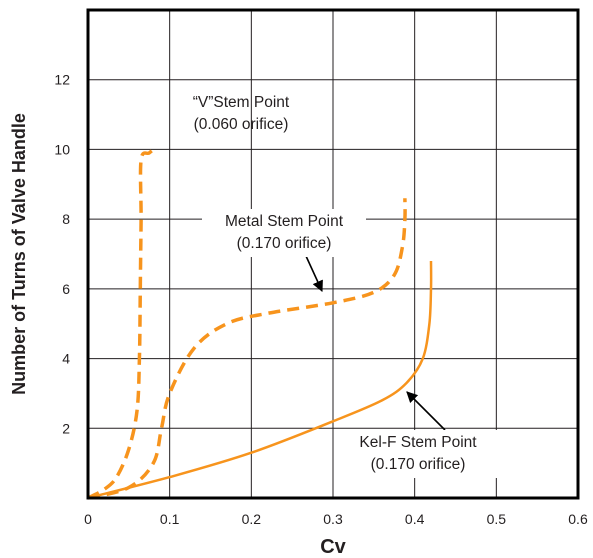  I want to click on annotation-text: “V”Stem Point, so click(241, 102).